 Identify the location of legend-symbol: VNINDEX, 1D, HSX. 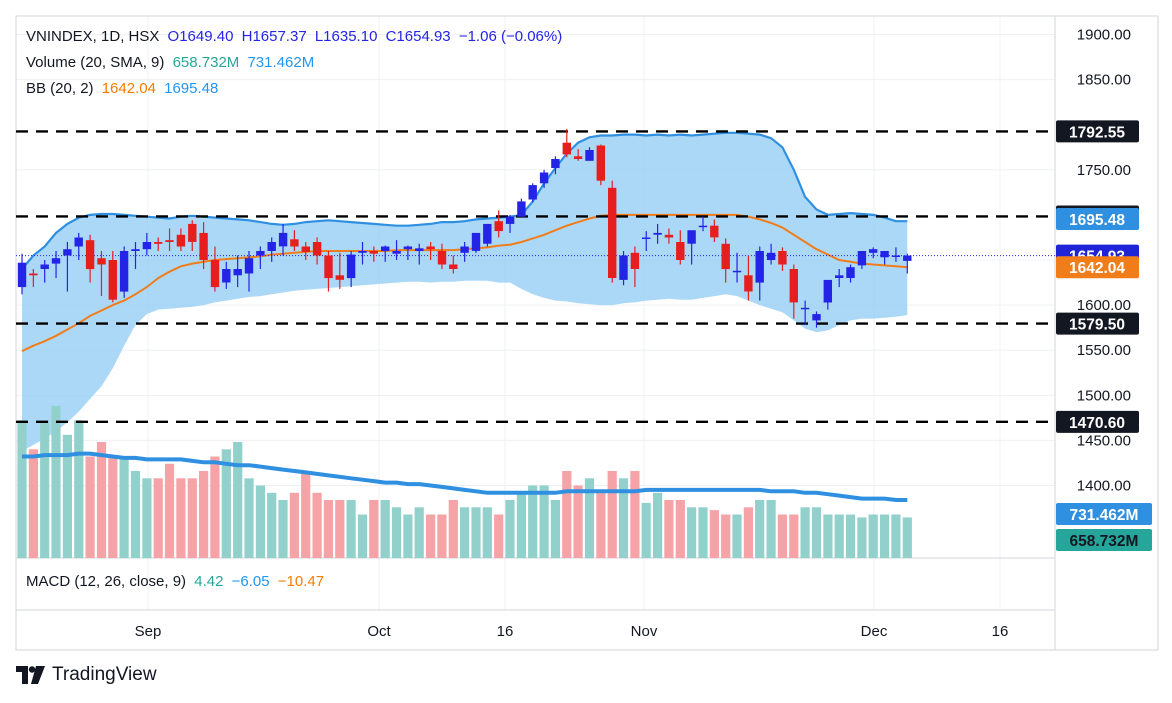
(93, 36).